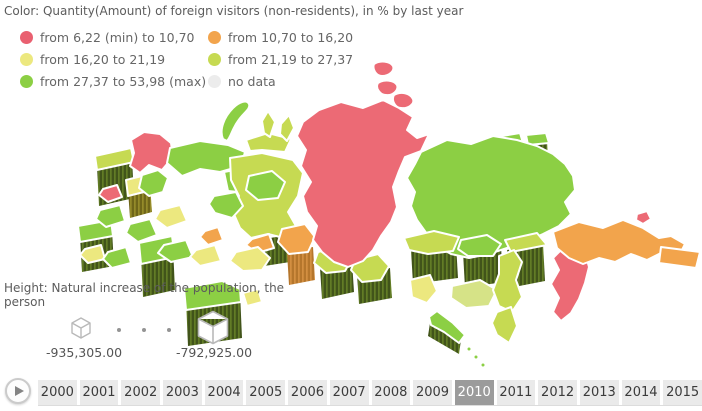  I want to click on large-cube-icon, so click(213, 329).